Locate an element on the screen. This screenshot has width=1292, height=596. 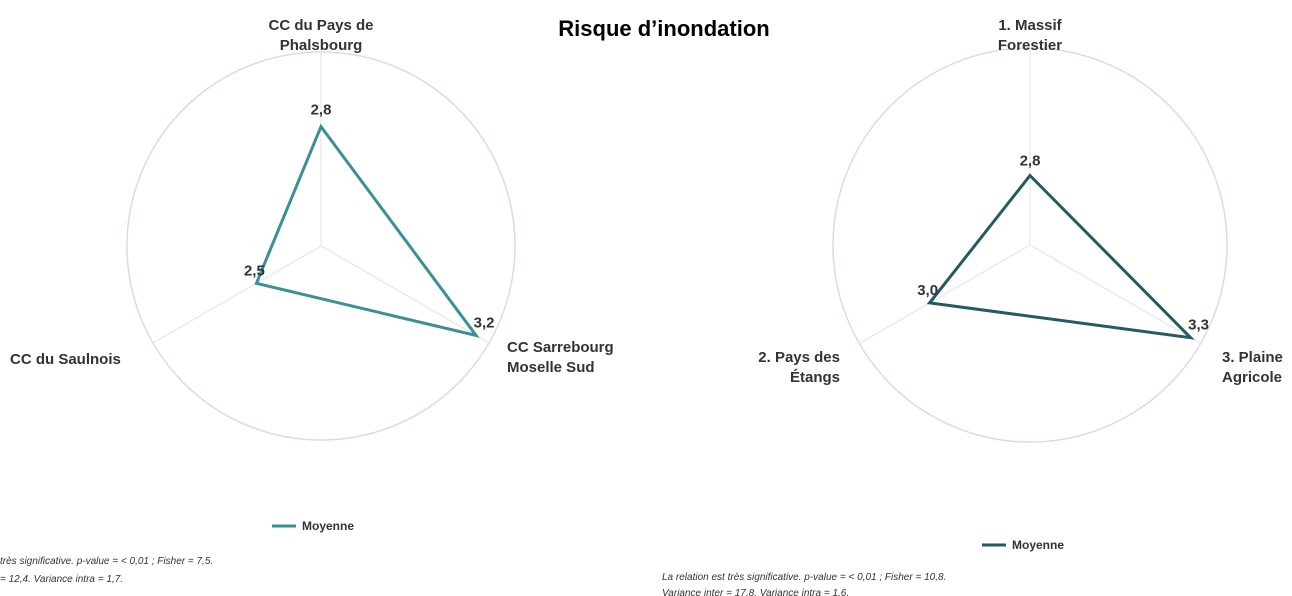
axis-label: CC Sarrebourg Moselle Sud is located at coordinates (560, 357).